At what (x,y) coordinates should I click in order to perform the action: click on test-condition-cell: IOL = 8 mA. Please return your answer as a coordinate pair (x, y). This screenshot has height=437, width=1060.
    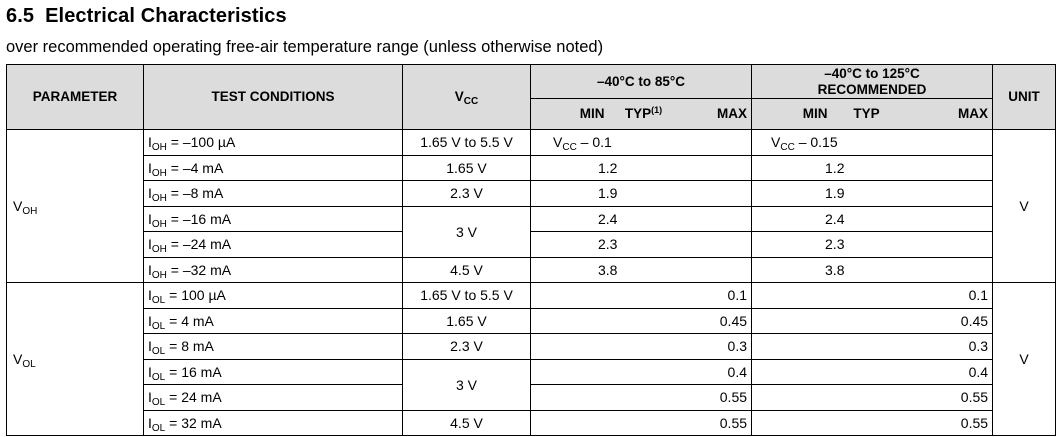
    Looking at the image, I should click on (273, 346).